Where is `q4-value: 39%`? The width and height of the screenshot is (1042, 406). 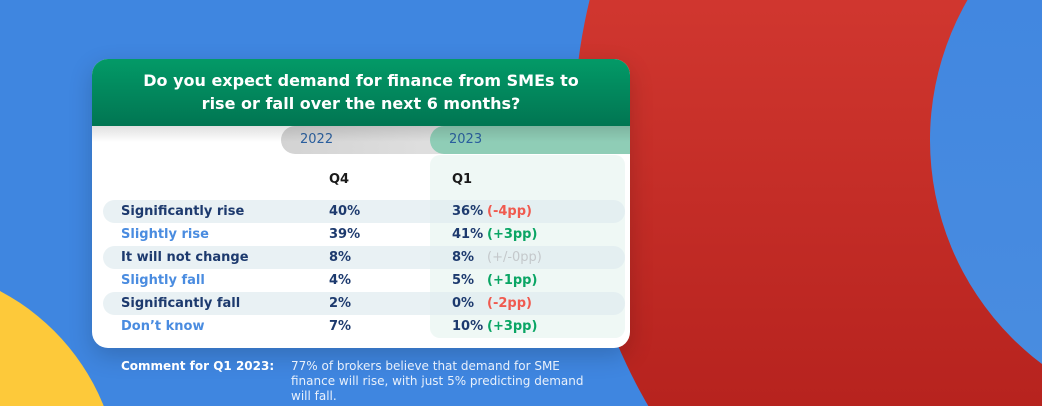 q4-value: 39% is located at coordinates (345, 234).